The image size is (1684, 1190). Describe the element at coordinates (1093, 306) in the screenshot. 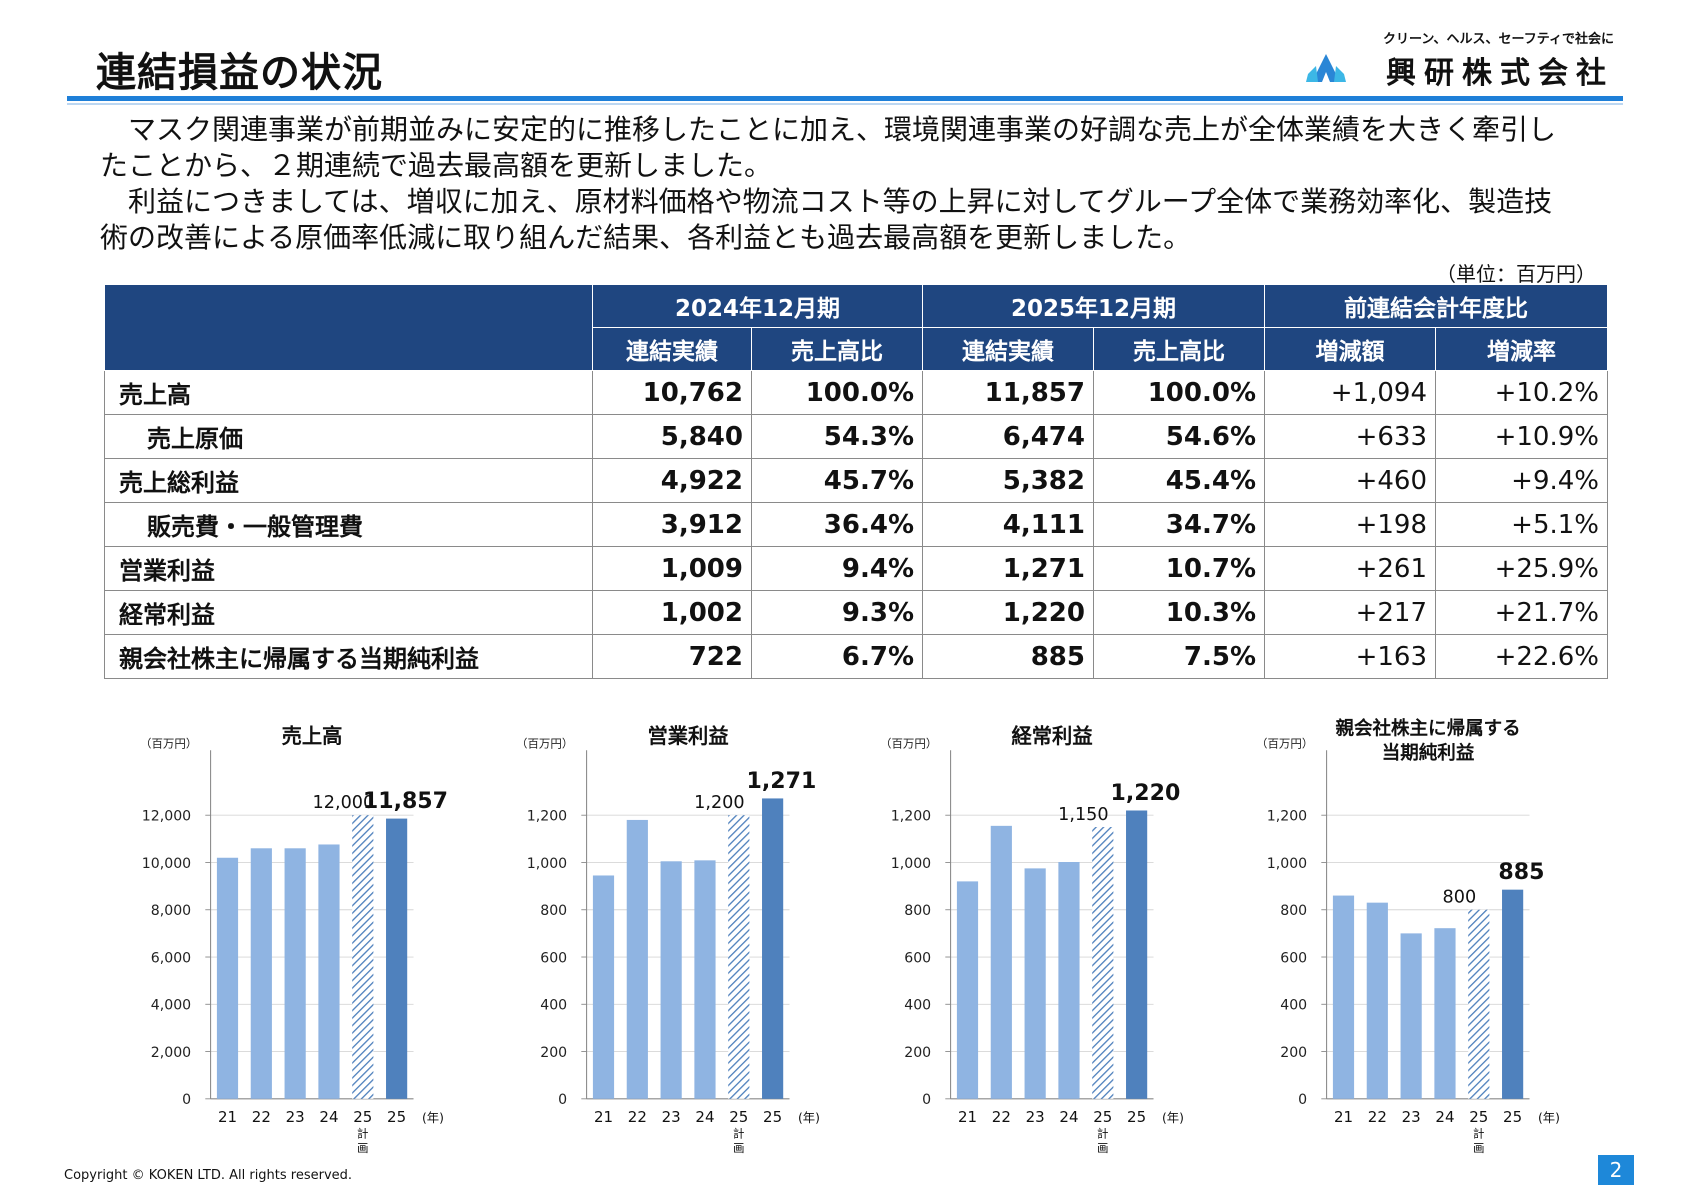

I see `group-header-2025: 2025年12月期` at that location.